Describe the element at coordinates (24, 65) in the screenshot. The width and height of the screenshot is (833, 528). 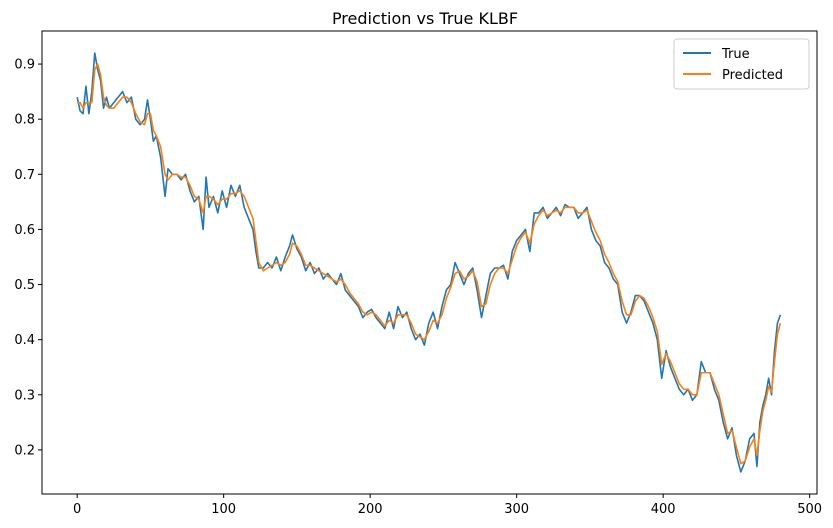
I see `y-tick-label: 0.9` at that location.